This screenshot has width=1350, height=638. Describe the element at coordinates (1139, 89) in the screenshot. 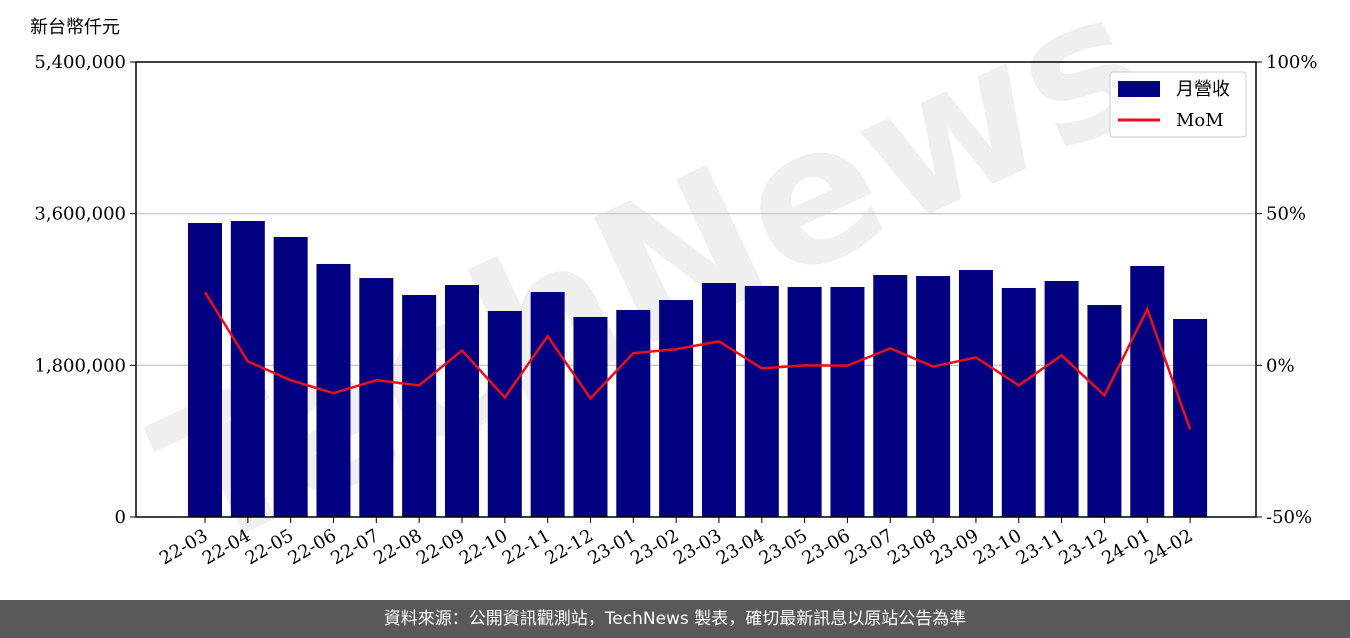

I see `legend-swatch` at that location.